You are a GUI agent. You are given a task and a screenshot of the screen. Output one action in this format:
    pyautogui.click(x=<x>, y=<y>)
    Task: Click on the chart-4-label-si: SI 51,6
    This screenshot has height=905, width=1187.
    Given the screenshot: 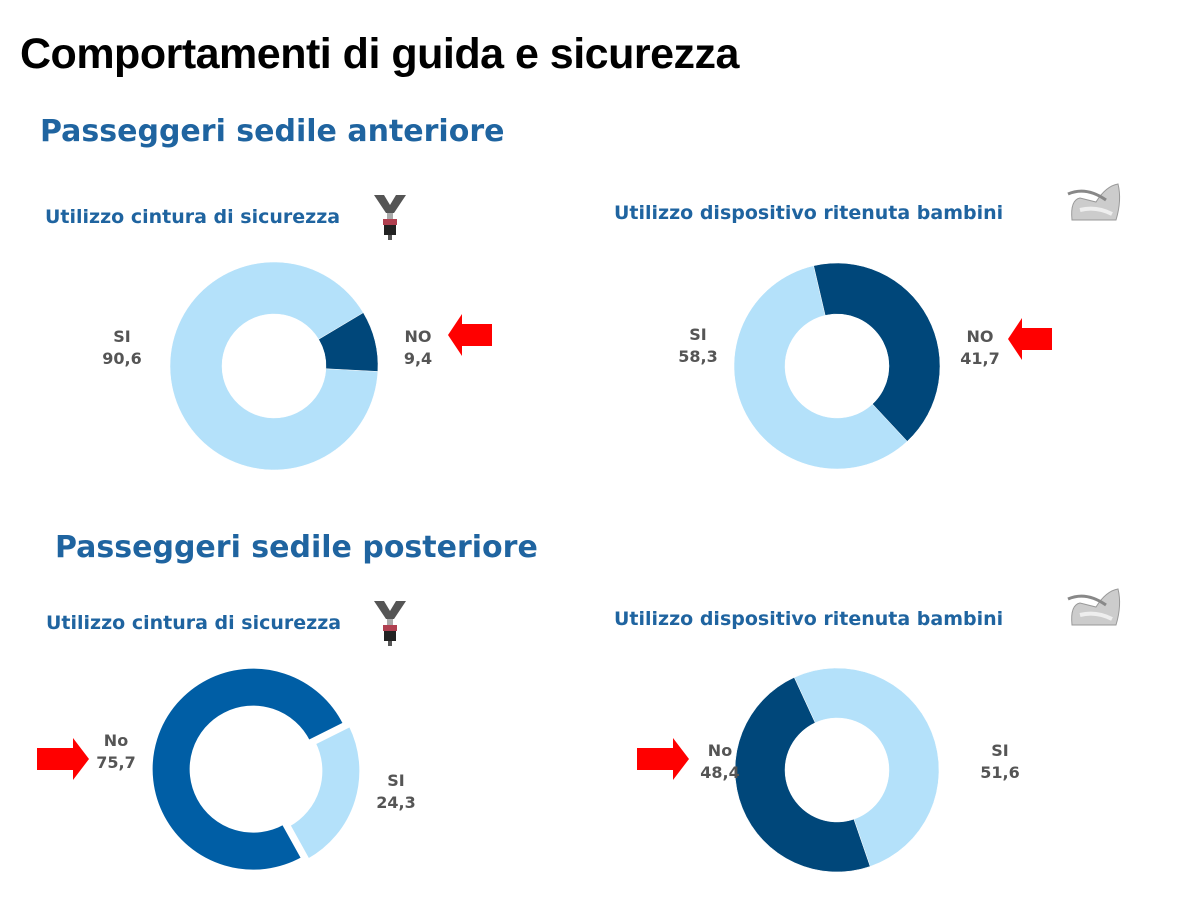 What is the action you would take?
    pyautogui.click(x=1000, y=761)
    